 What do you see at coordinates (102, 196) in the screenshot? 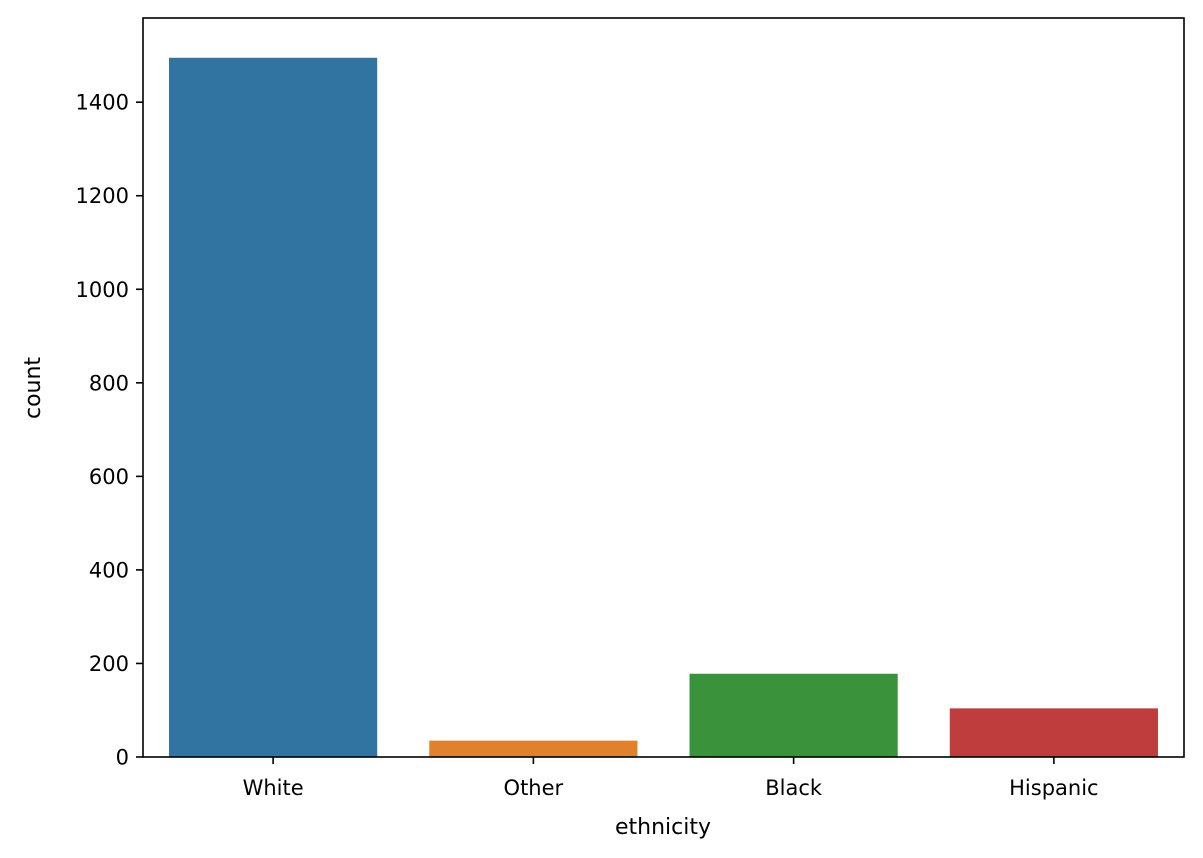
I see `y-tick-label: 1200` at bounding box center [102, 196].